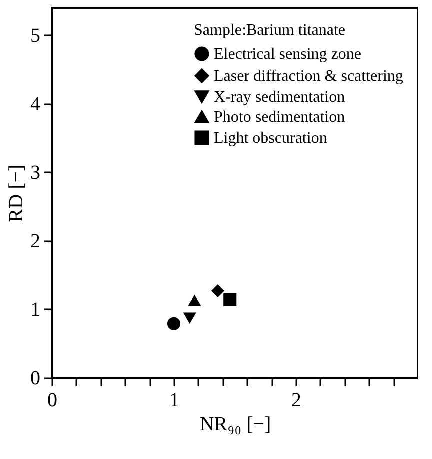 The width and height of the screenshot is (432, 459). Describe the element at coordinates (35, 379) in the screenshot. I see `y-tick-label: 0` at that location.